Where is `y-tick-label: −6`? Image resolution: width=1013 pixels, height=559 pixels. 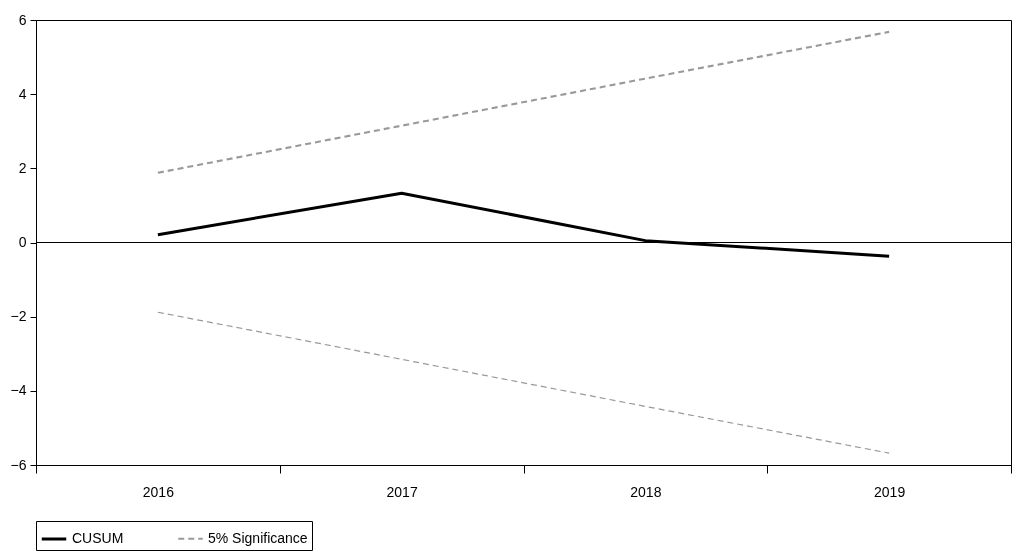
y-tick-label: −6 is located at coordinates (18, 464).